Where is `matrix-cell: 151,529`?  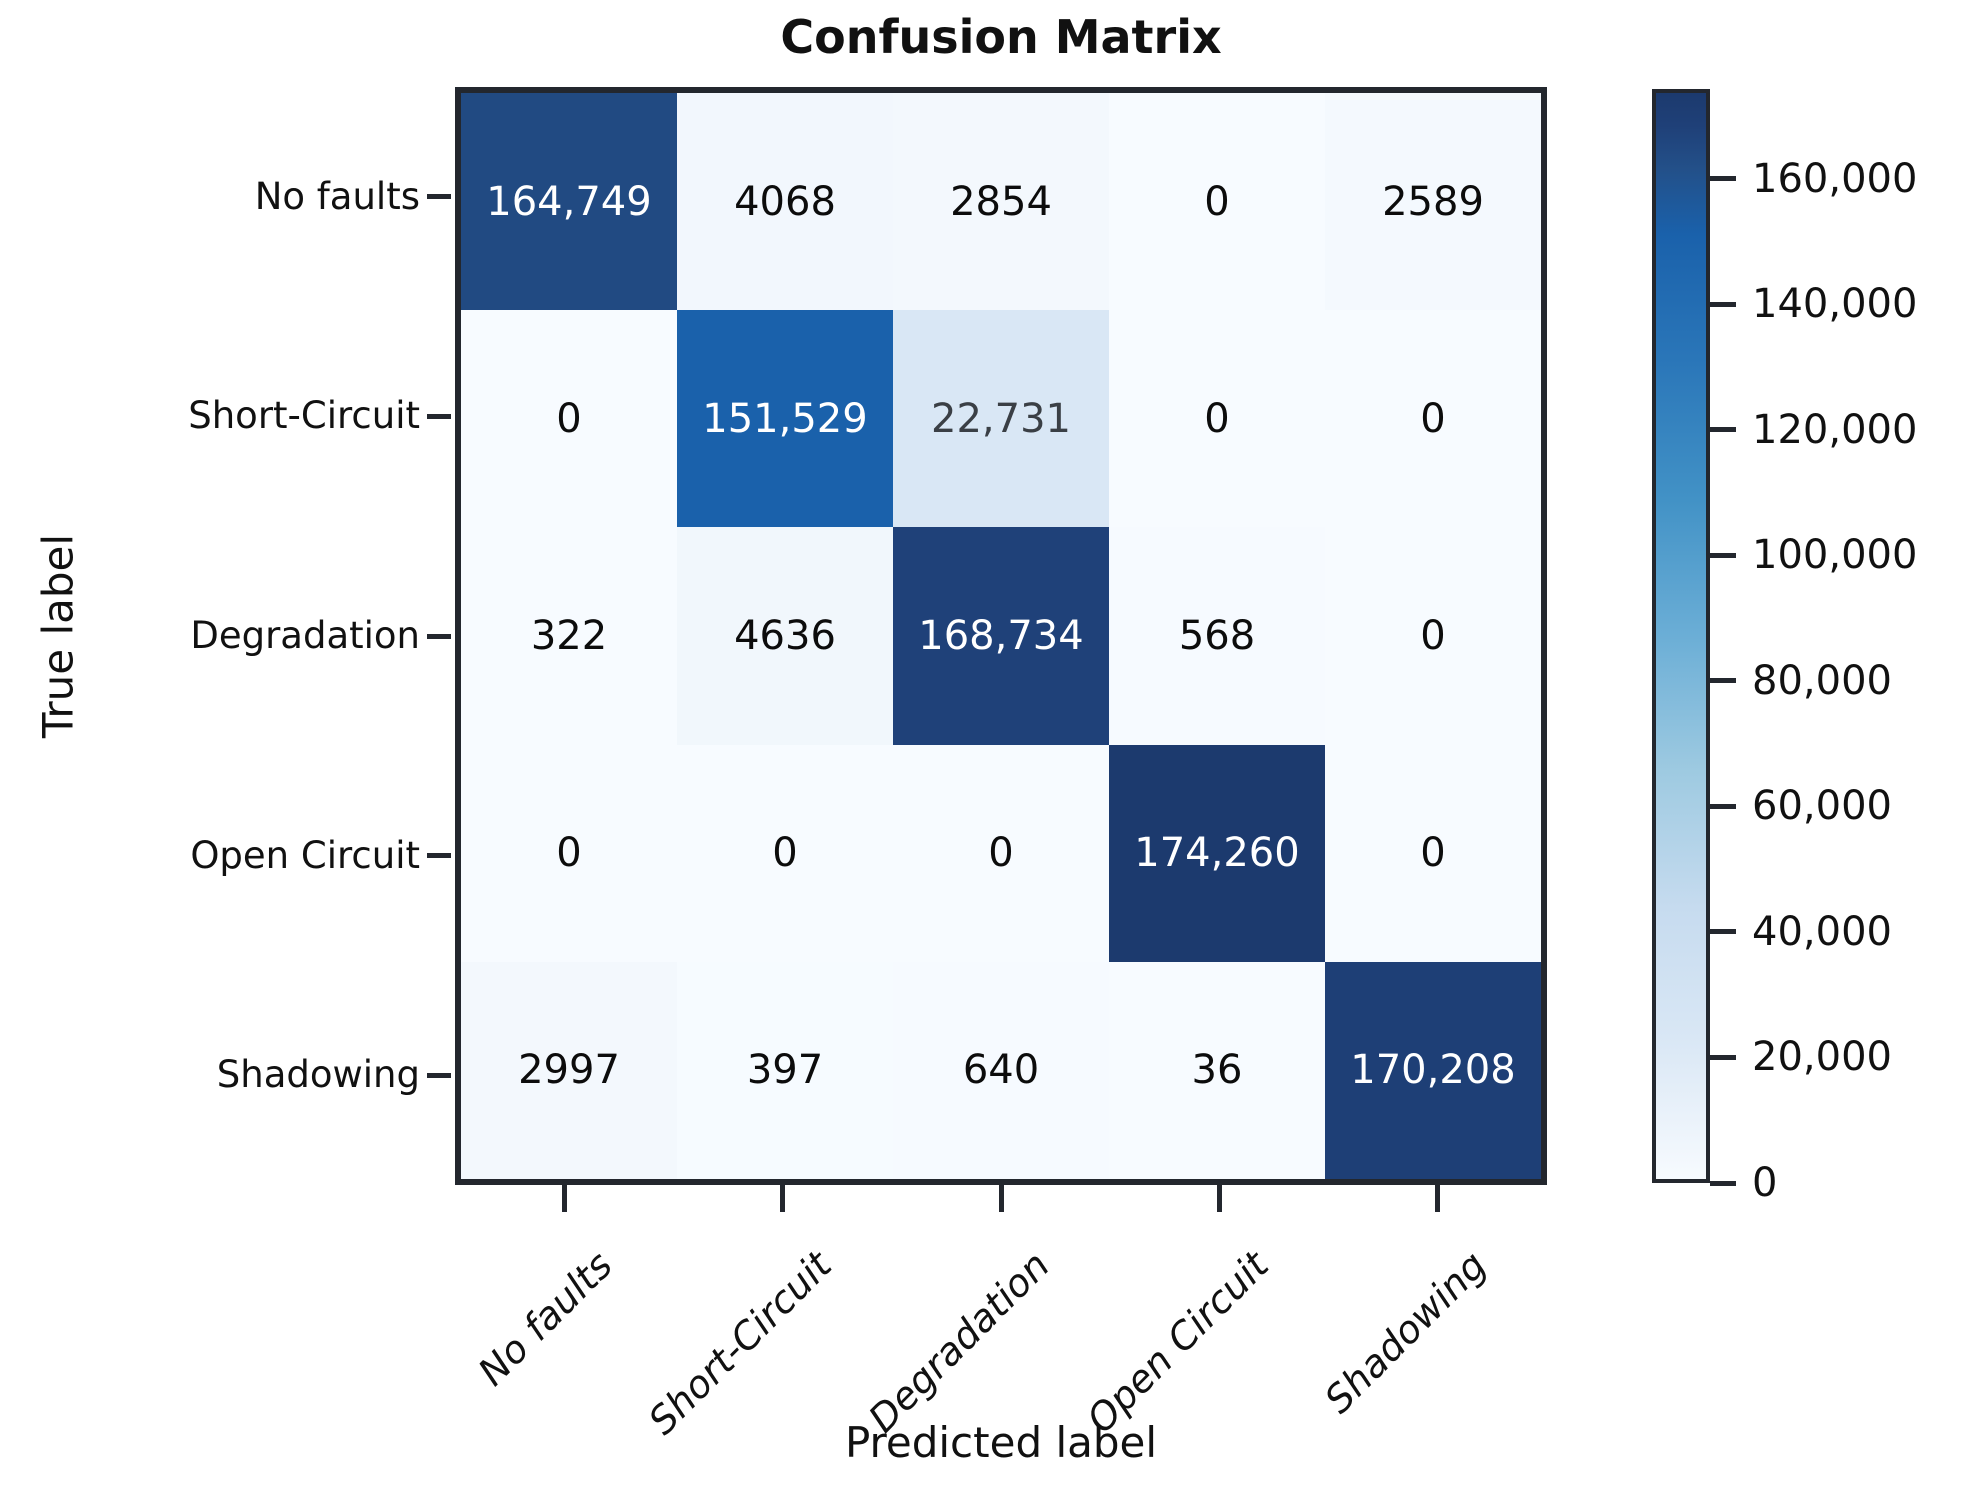
matrix-cell: 151,529 is located at coordinates (785, 419).